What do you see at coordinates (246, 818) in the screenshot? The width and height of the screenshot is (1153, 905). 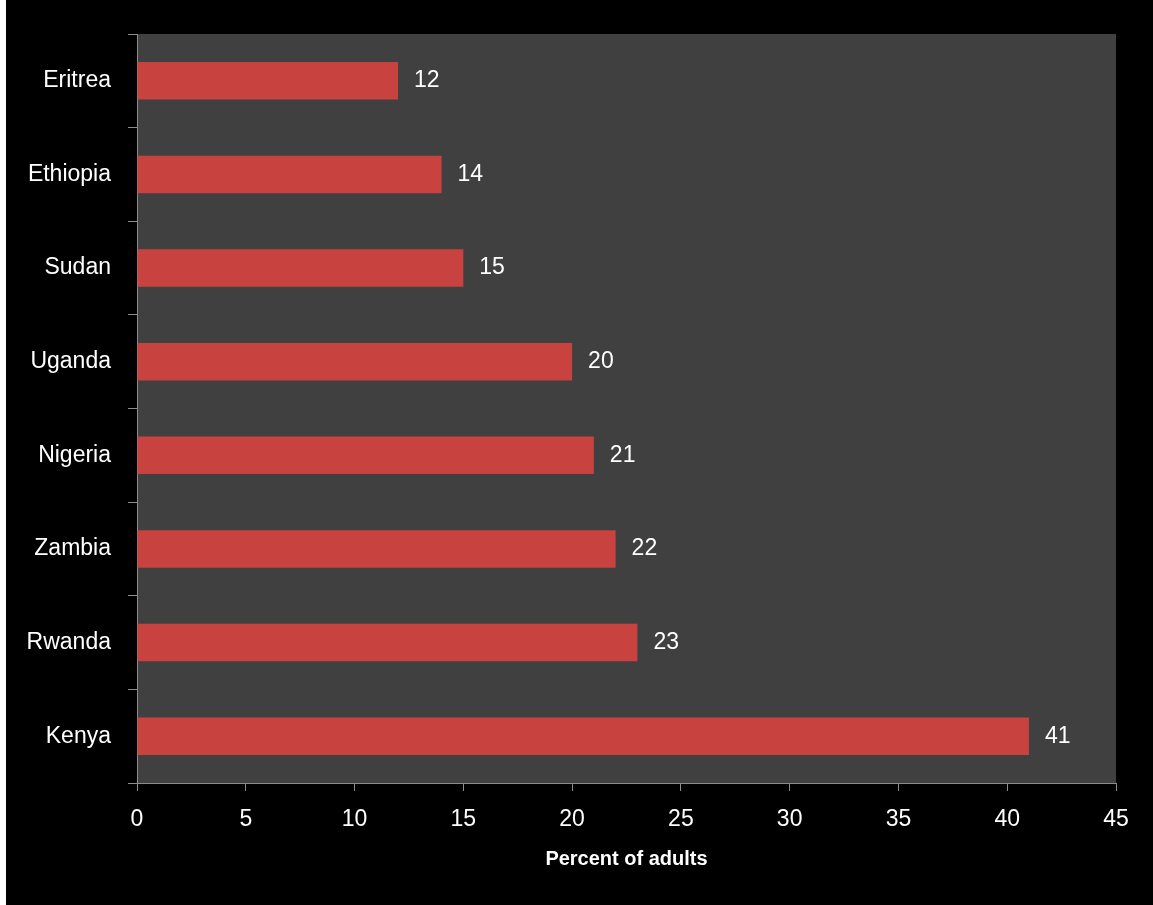 I see `x-tick-label: 5` at bounding box center [246, 818].